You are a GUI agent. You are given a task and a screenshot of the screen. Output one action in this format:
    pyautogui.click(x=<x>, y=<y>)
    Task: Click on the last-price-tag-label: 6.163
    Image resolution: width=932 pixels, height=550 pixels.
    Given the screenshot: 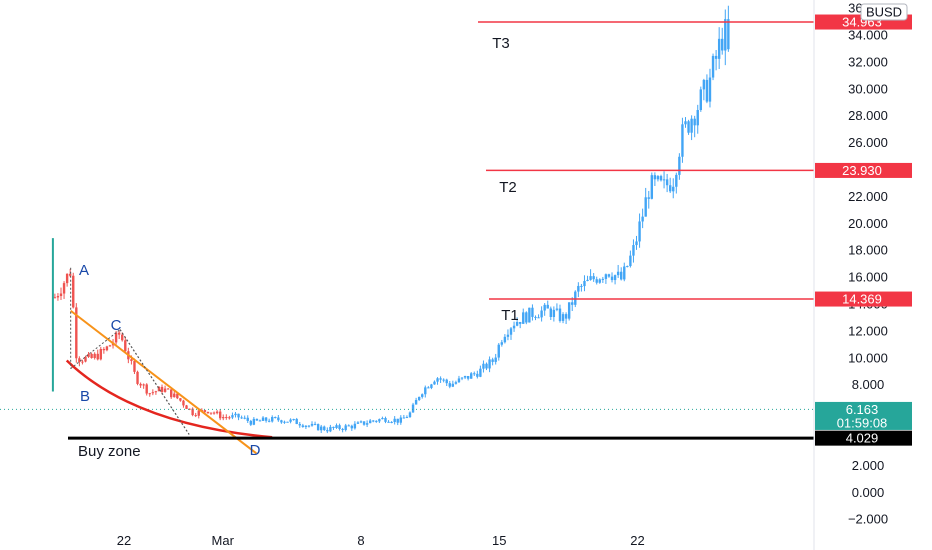 What is the action you would take?
    pyautogui.click(x=862, y=409)
    